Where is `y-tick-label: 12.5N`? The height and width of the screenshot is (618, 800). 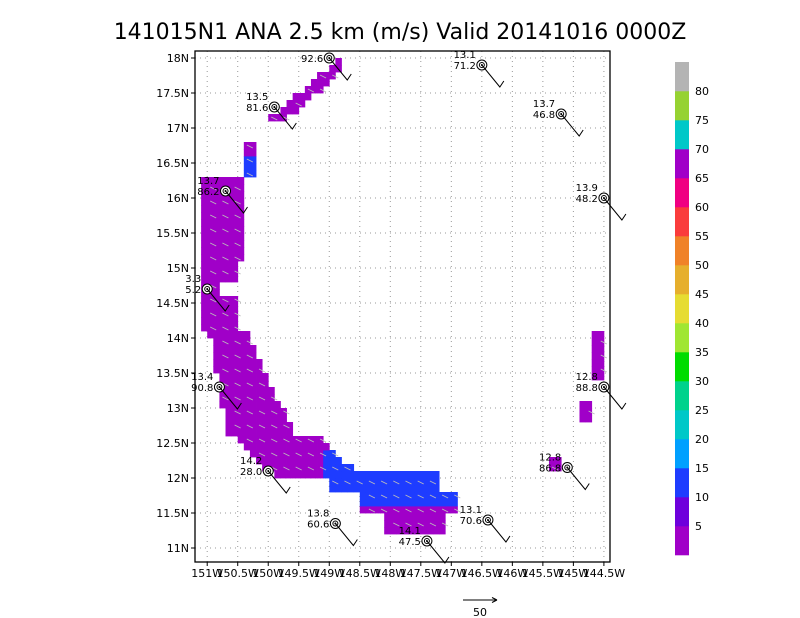
y-tick-label: 12.5N is located at coordinates (172, 443).